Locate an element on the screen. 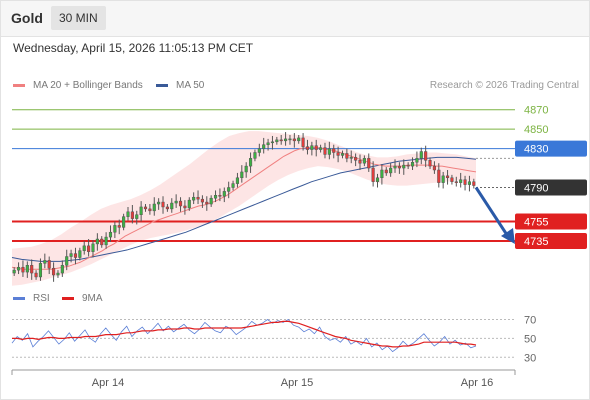 Image resolution: width=590 pixels, height=400 pixels. rsi-tick-label: 30 is located at coordinates (530, 358).